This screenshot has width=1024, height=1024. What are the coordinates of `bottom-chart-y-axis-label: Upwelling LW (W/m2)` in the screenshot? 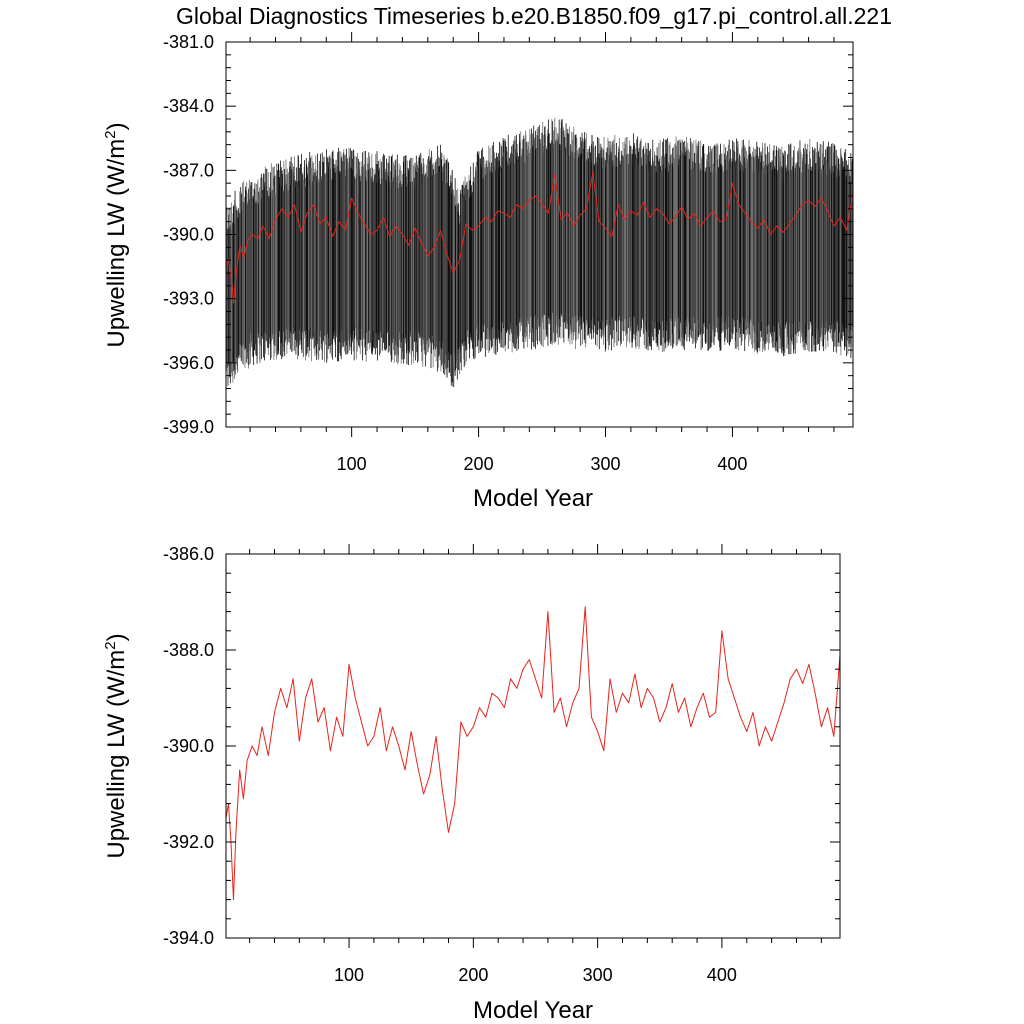 It's located at (116, 745).